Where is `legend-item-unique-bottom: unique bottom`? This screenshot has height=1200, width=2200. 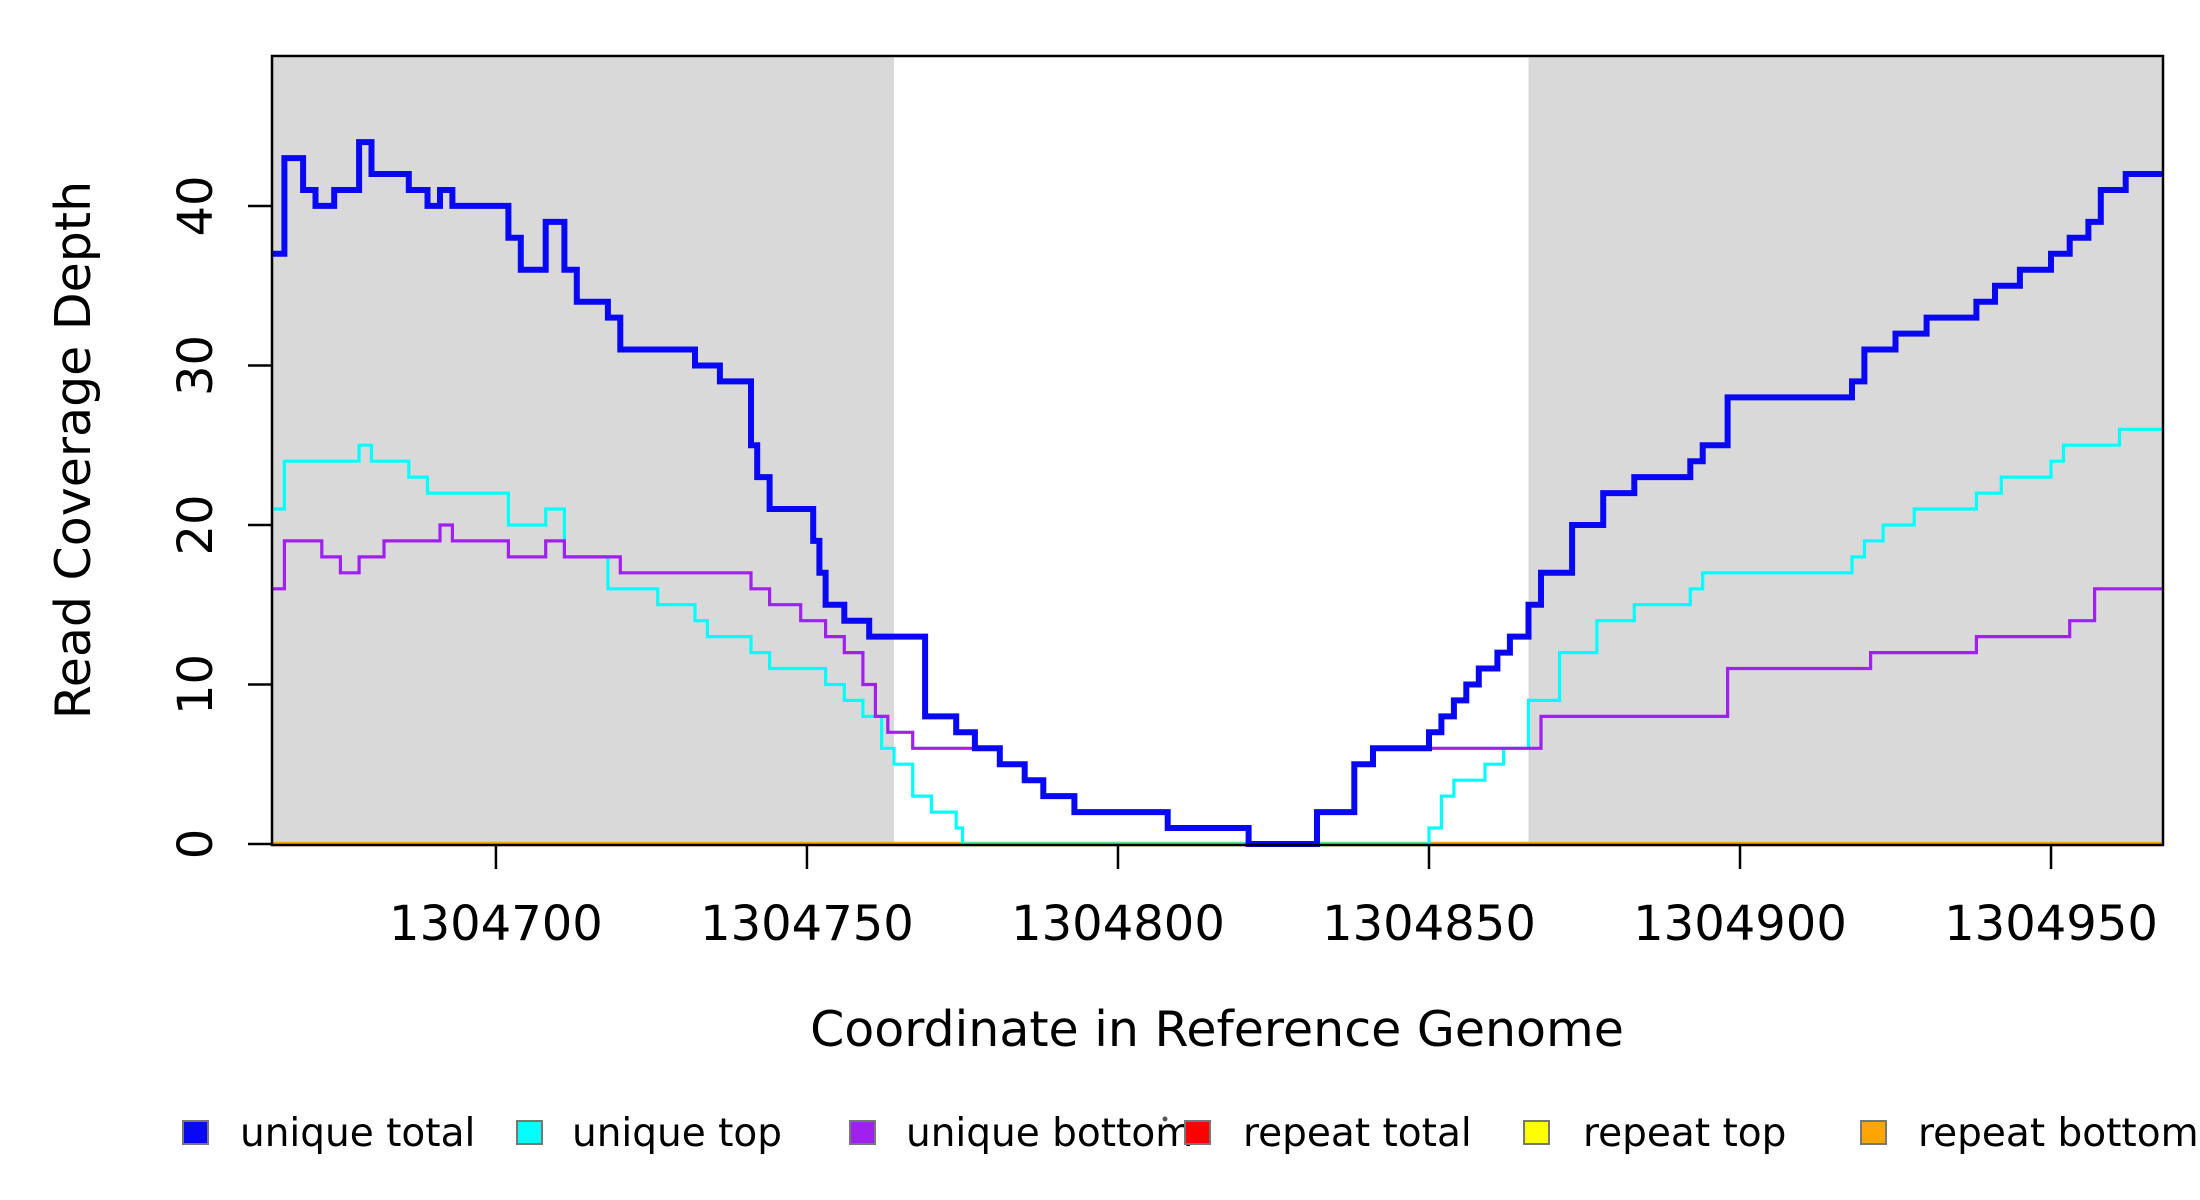 legend-item-unique-bottom: unique bottom is located at coordinates (1021, 1133).